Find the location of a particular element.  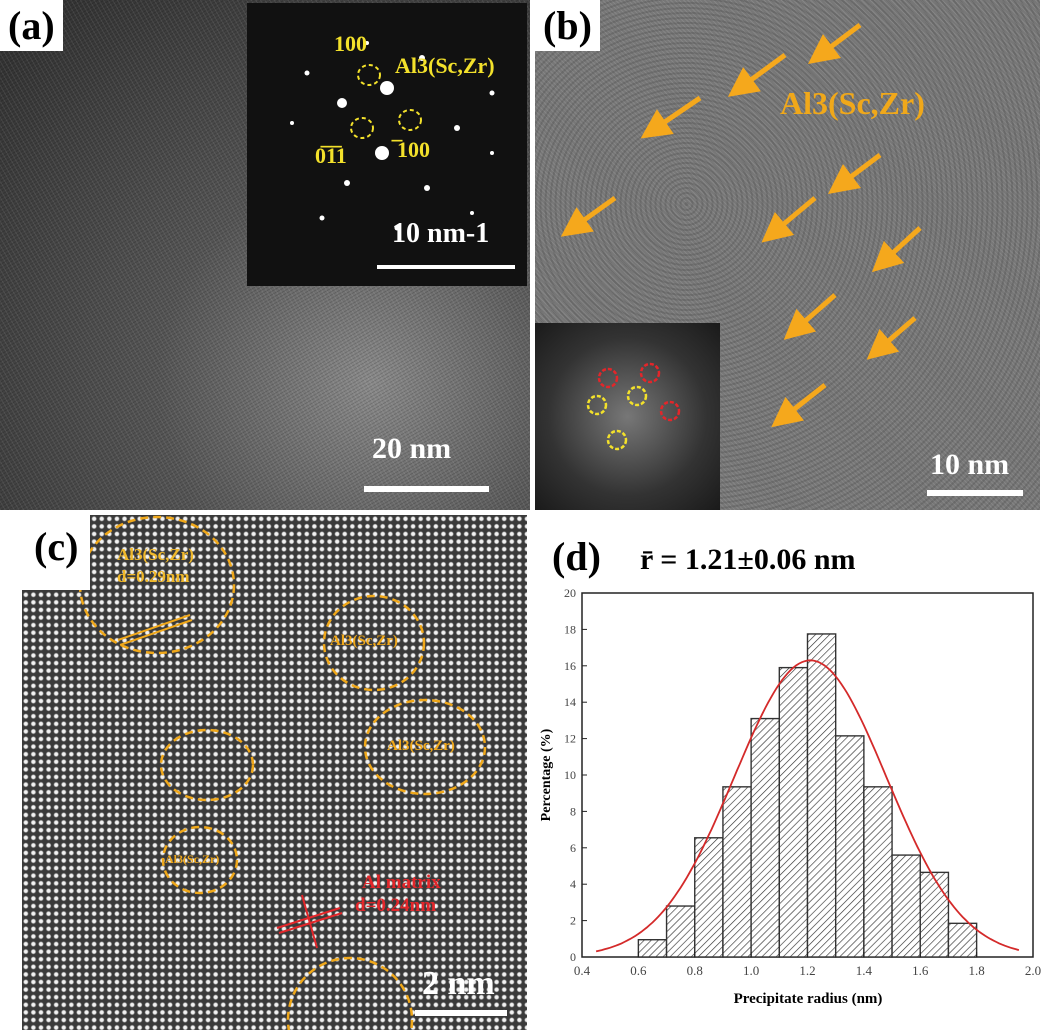

fft-inset is located at coordinates (627, 416).